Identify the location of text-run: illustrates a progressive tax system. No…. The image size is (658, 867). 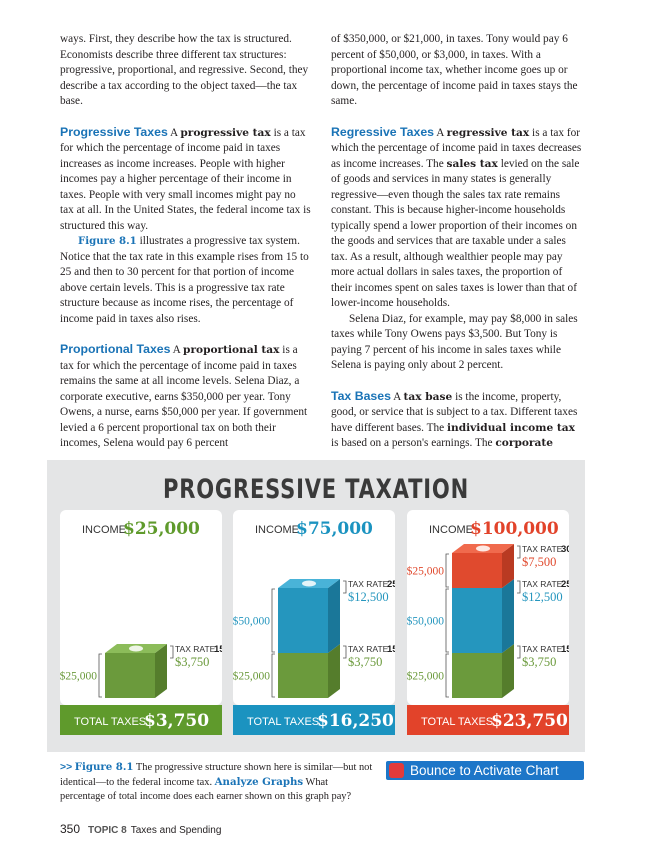
(184, 280).